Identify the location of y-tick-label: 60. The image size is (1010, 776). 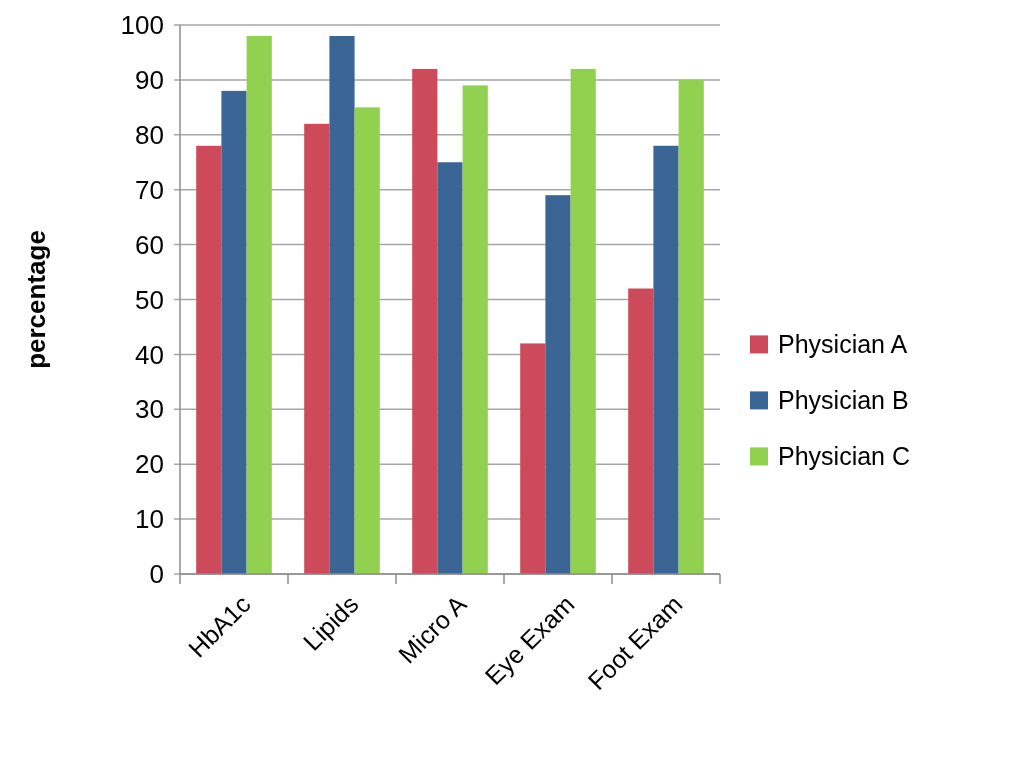
(149, 244).